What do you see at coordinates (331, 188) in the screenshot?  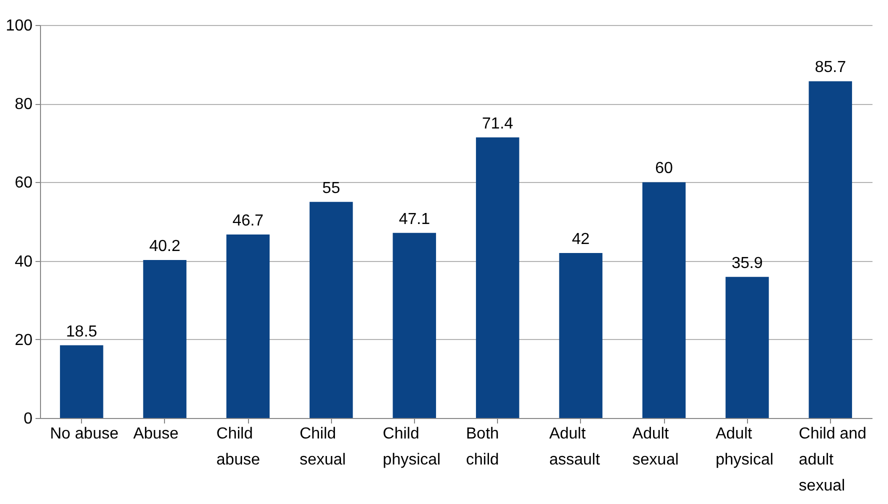 I see `data-label: 55` at bounding box center [331, 188].